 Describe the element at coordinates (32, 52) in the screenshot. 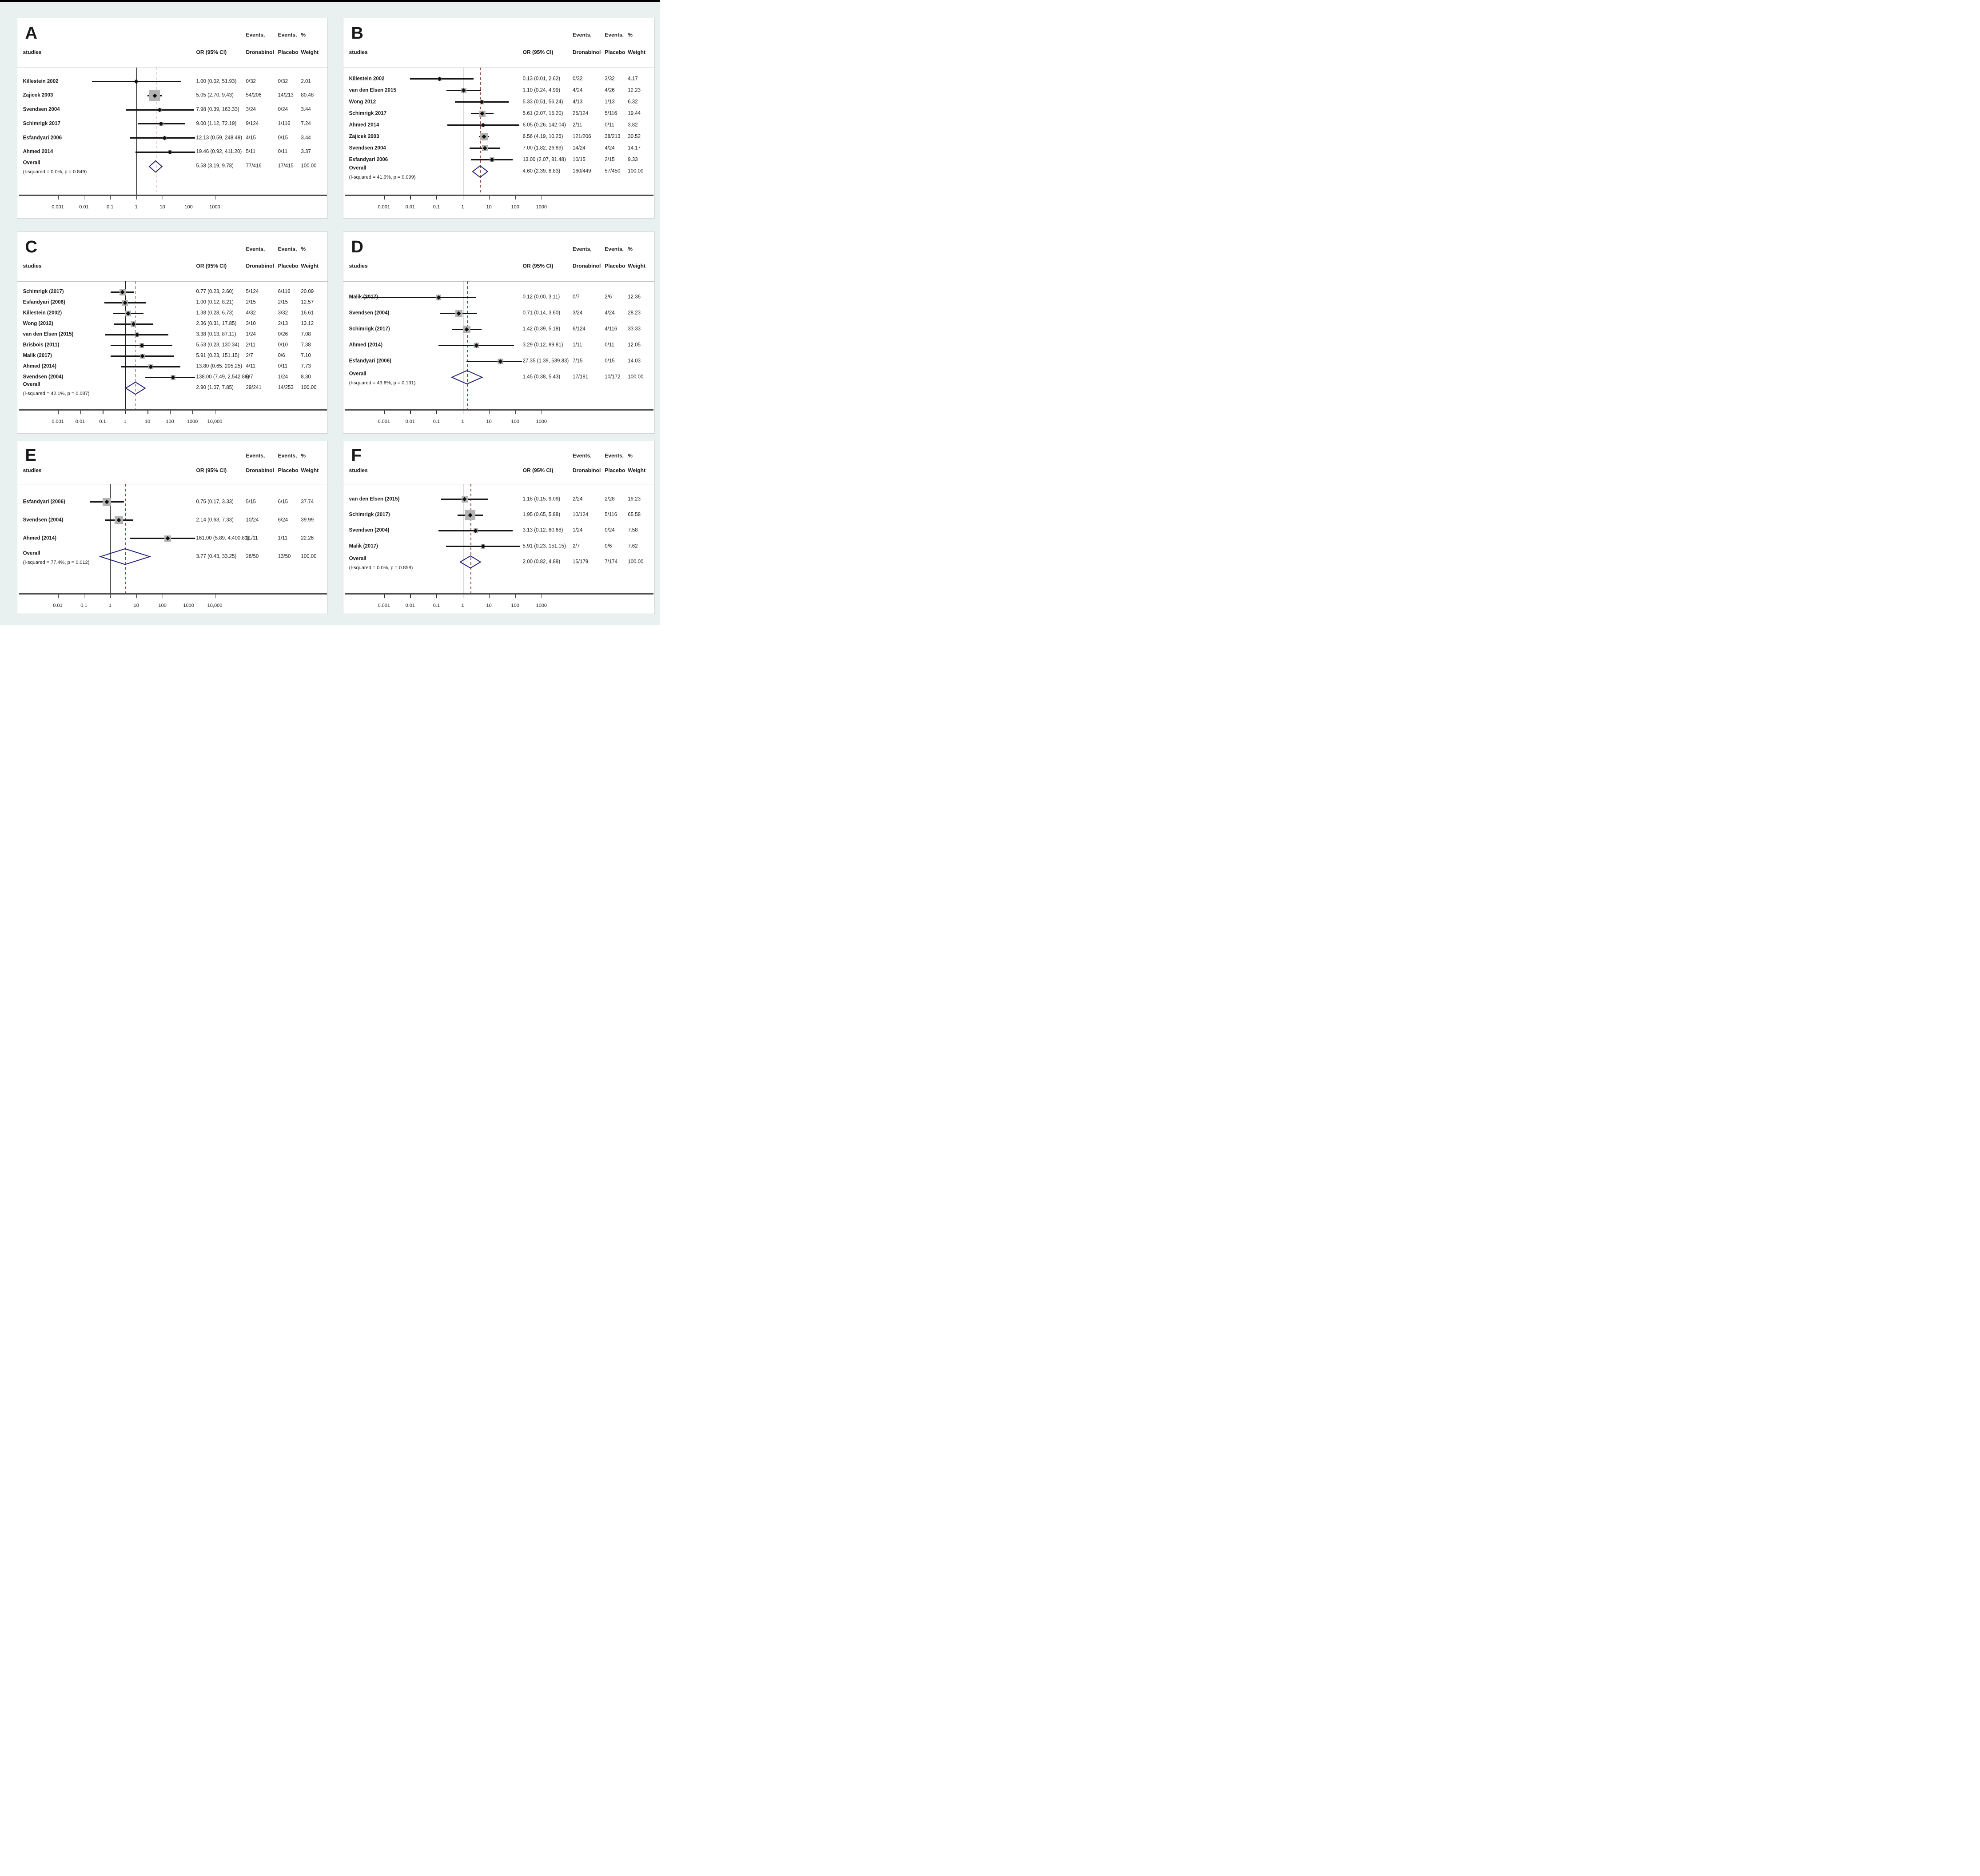

I see `column-header-studies: studies` at that location.